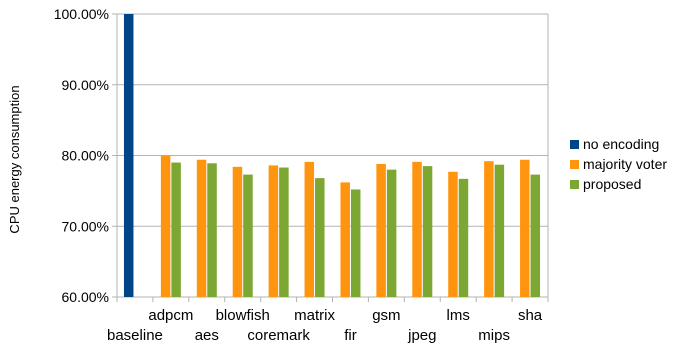  I want to click on y-axis-label: CPU energy consumption, so click(14, 159).